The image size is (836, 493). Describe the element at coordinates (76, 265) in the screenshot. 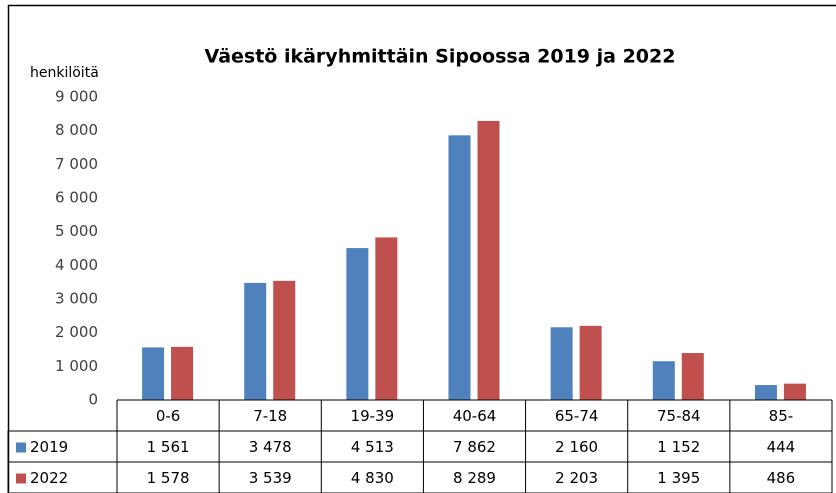

I see `y-tick-label: 4 000` at that location.